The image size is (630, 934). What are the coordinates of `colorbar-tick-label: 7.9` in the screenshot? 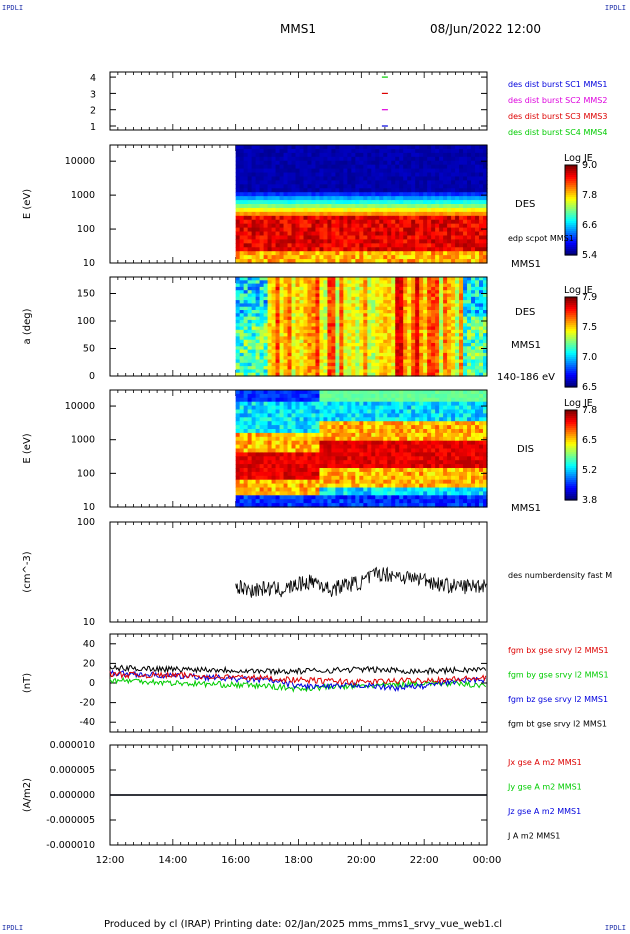 It's located at (589, 297).